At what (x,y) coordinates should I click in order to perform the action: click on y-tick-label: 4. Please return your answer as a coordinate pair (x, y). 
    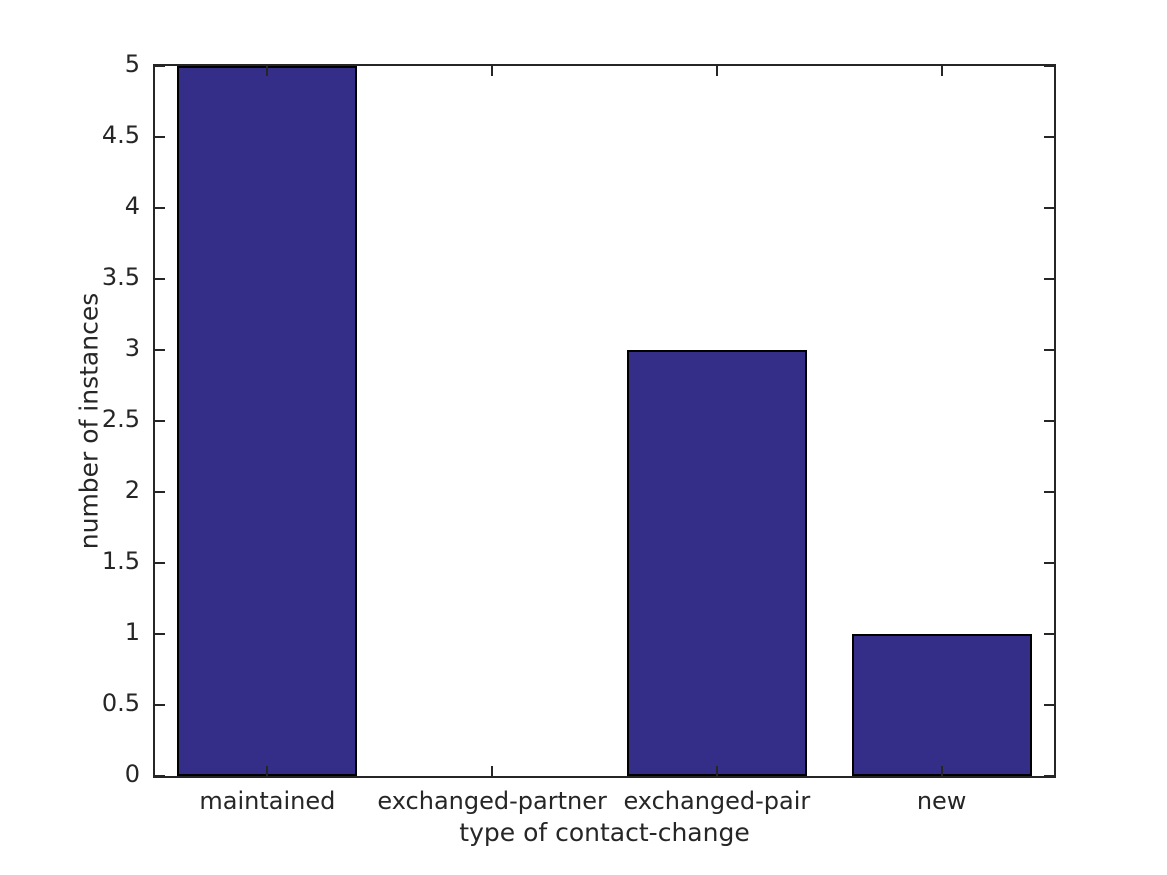
    Looking at the image, I should click on (132, 206).